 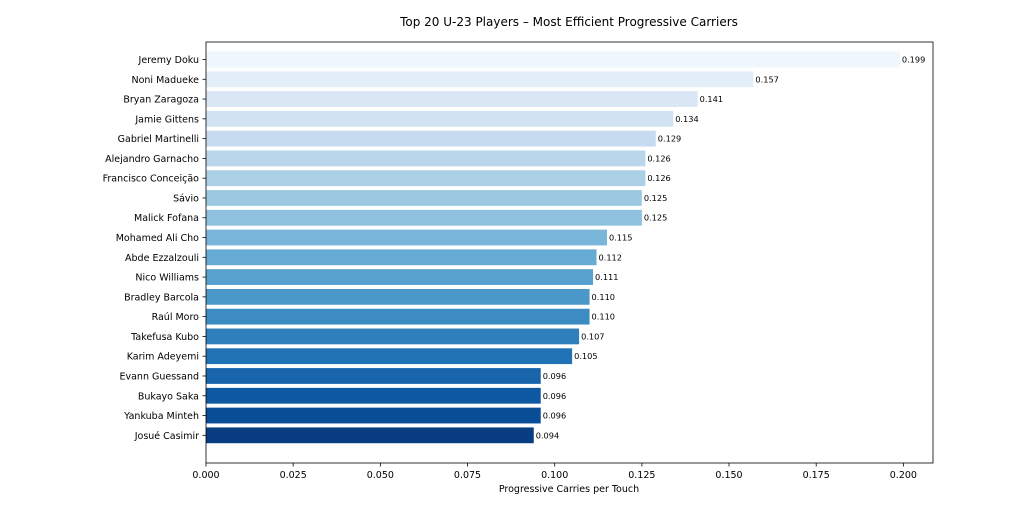 I want to click on y-tick-label: Noni Madueke, so click(x=165, y=80).